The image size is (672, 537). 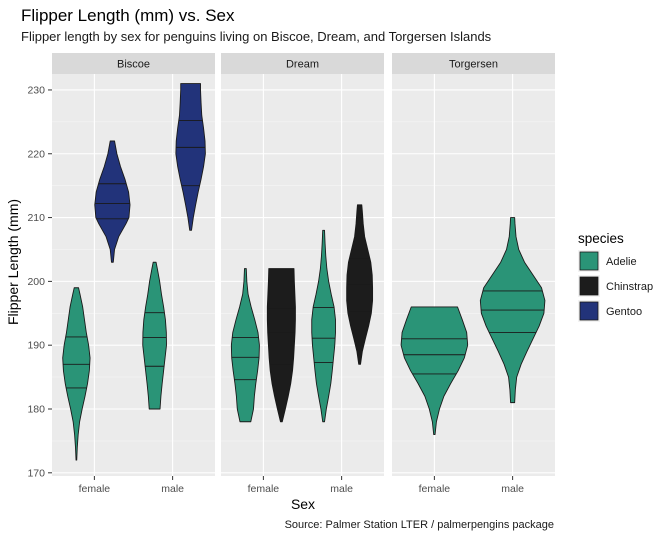 I want to click on legend-title: species, so click(x=601, y=238).